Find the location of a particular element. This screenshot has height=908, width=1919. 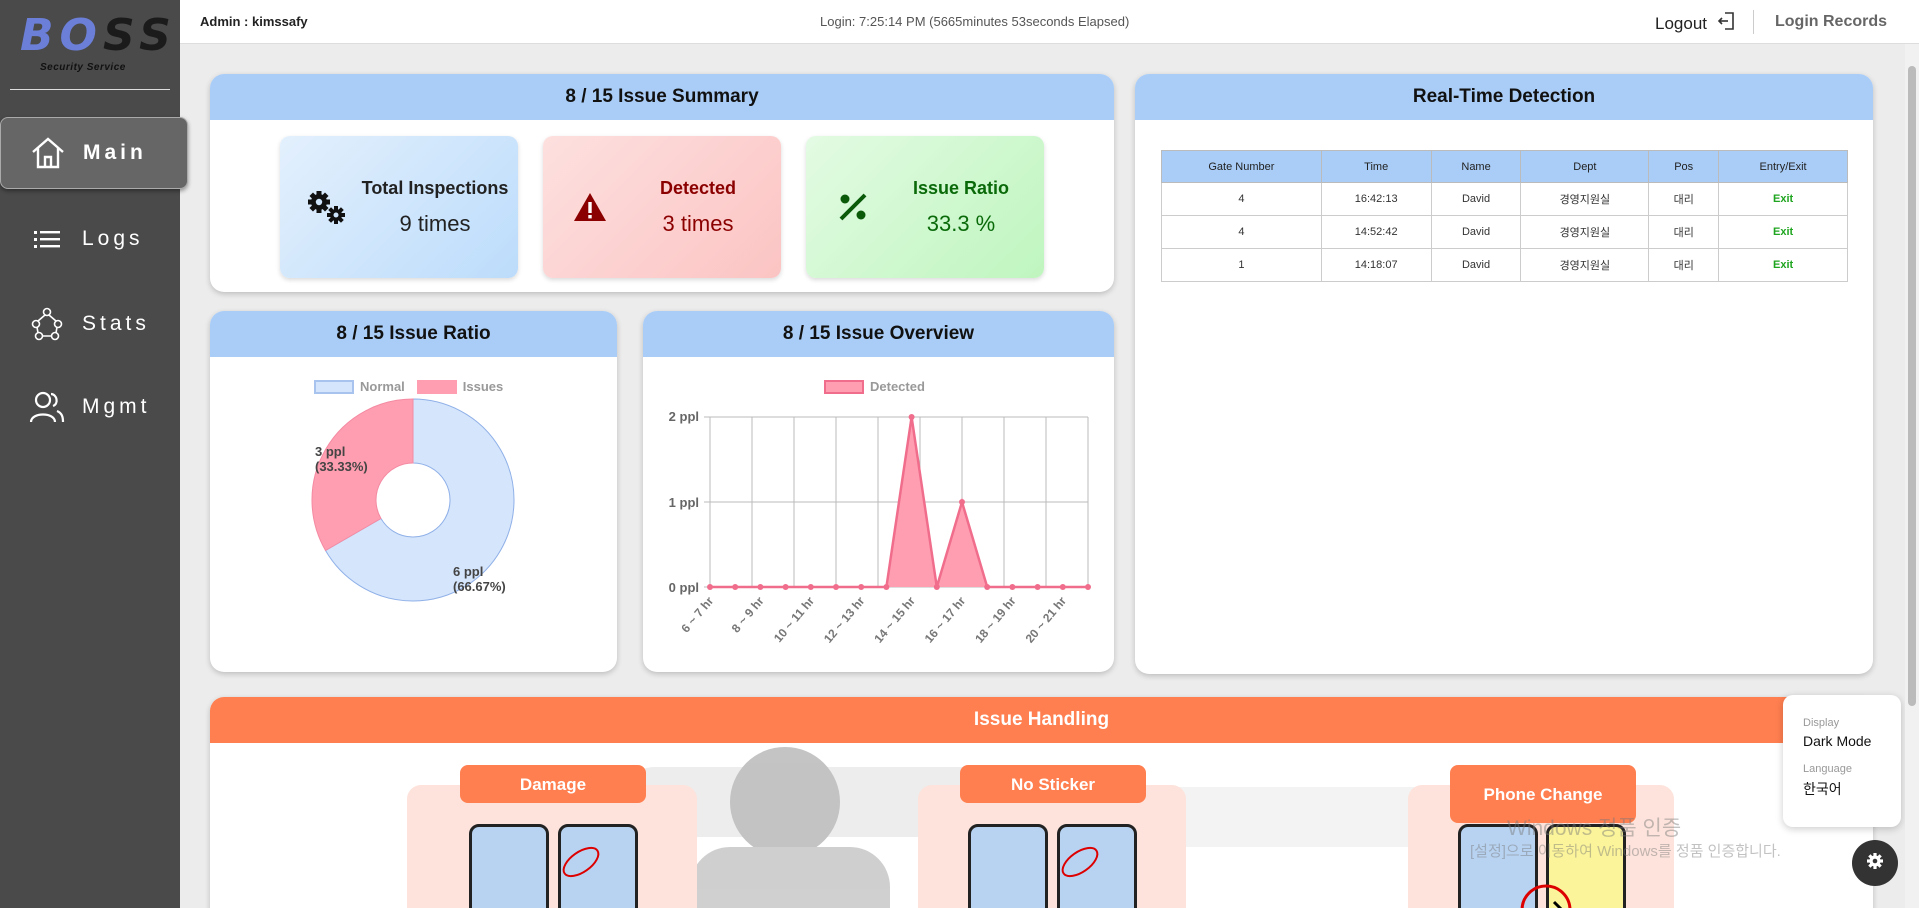

gear-icon is located at coordinates (1875, 863).